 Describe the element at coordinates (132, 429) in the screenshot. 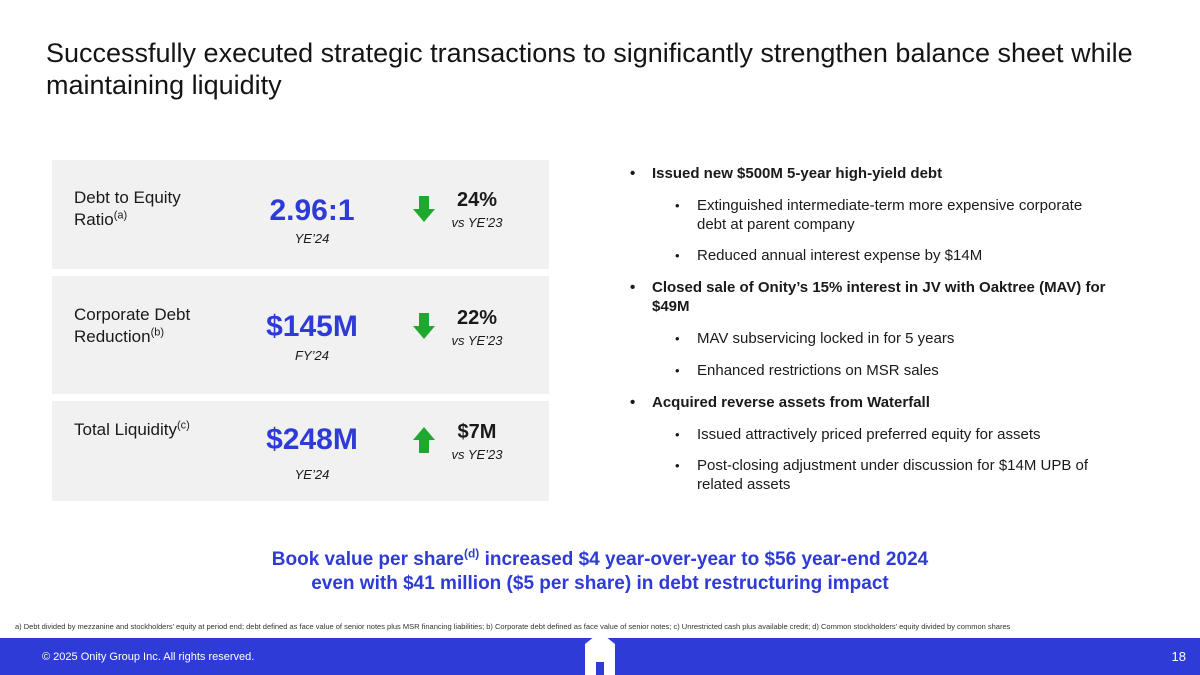

I see `metric-label: Total Liquidity(c)` at that location.